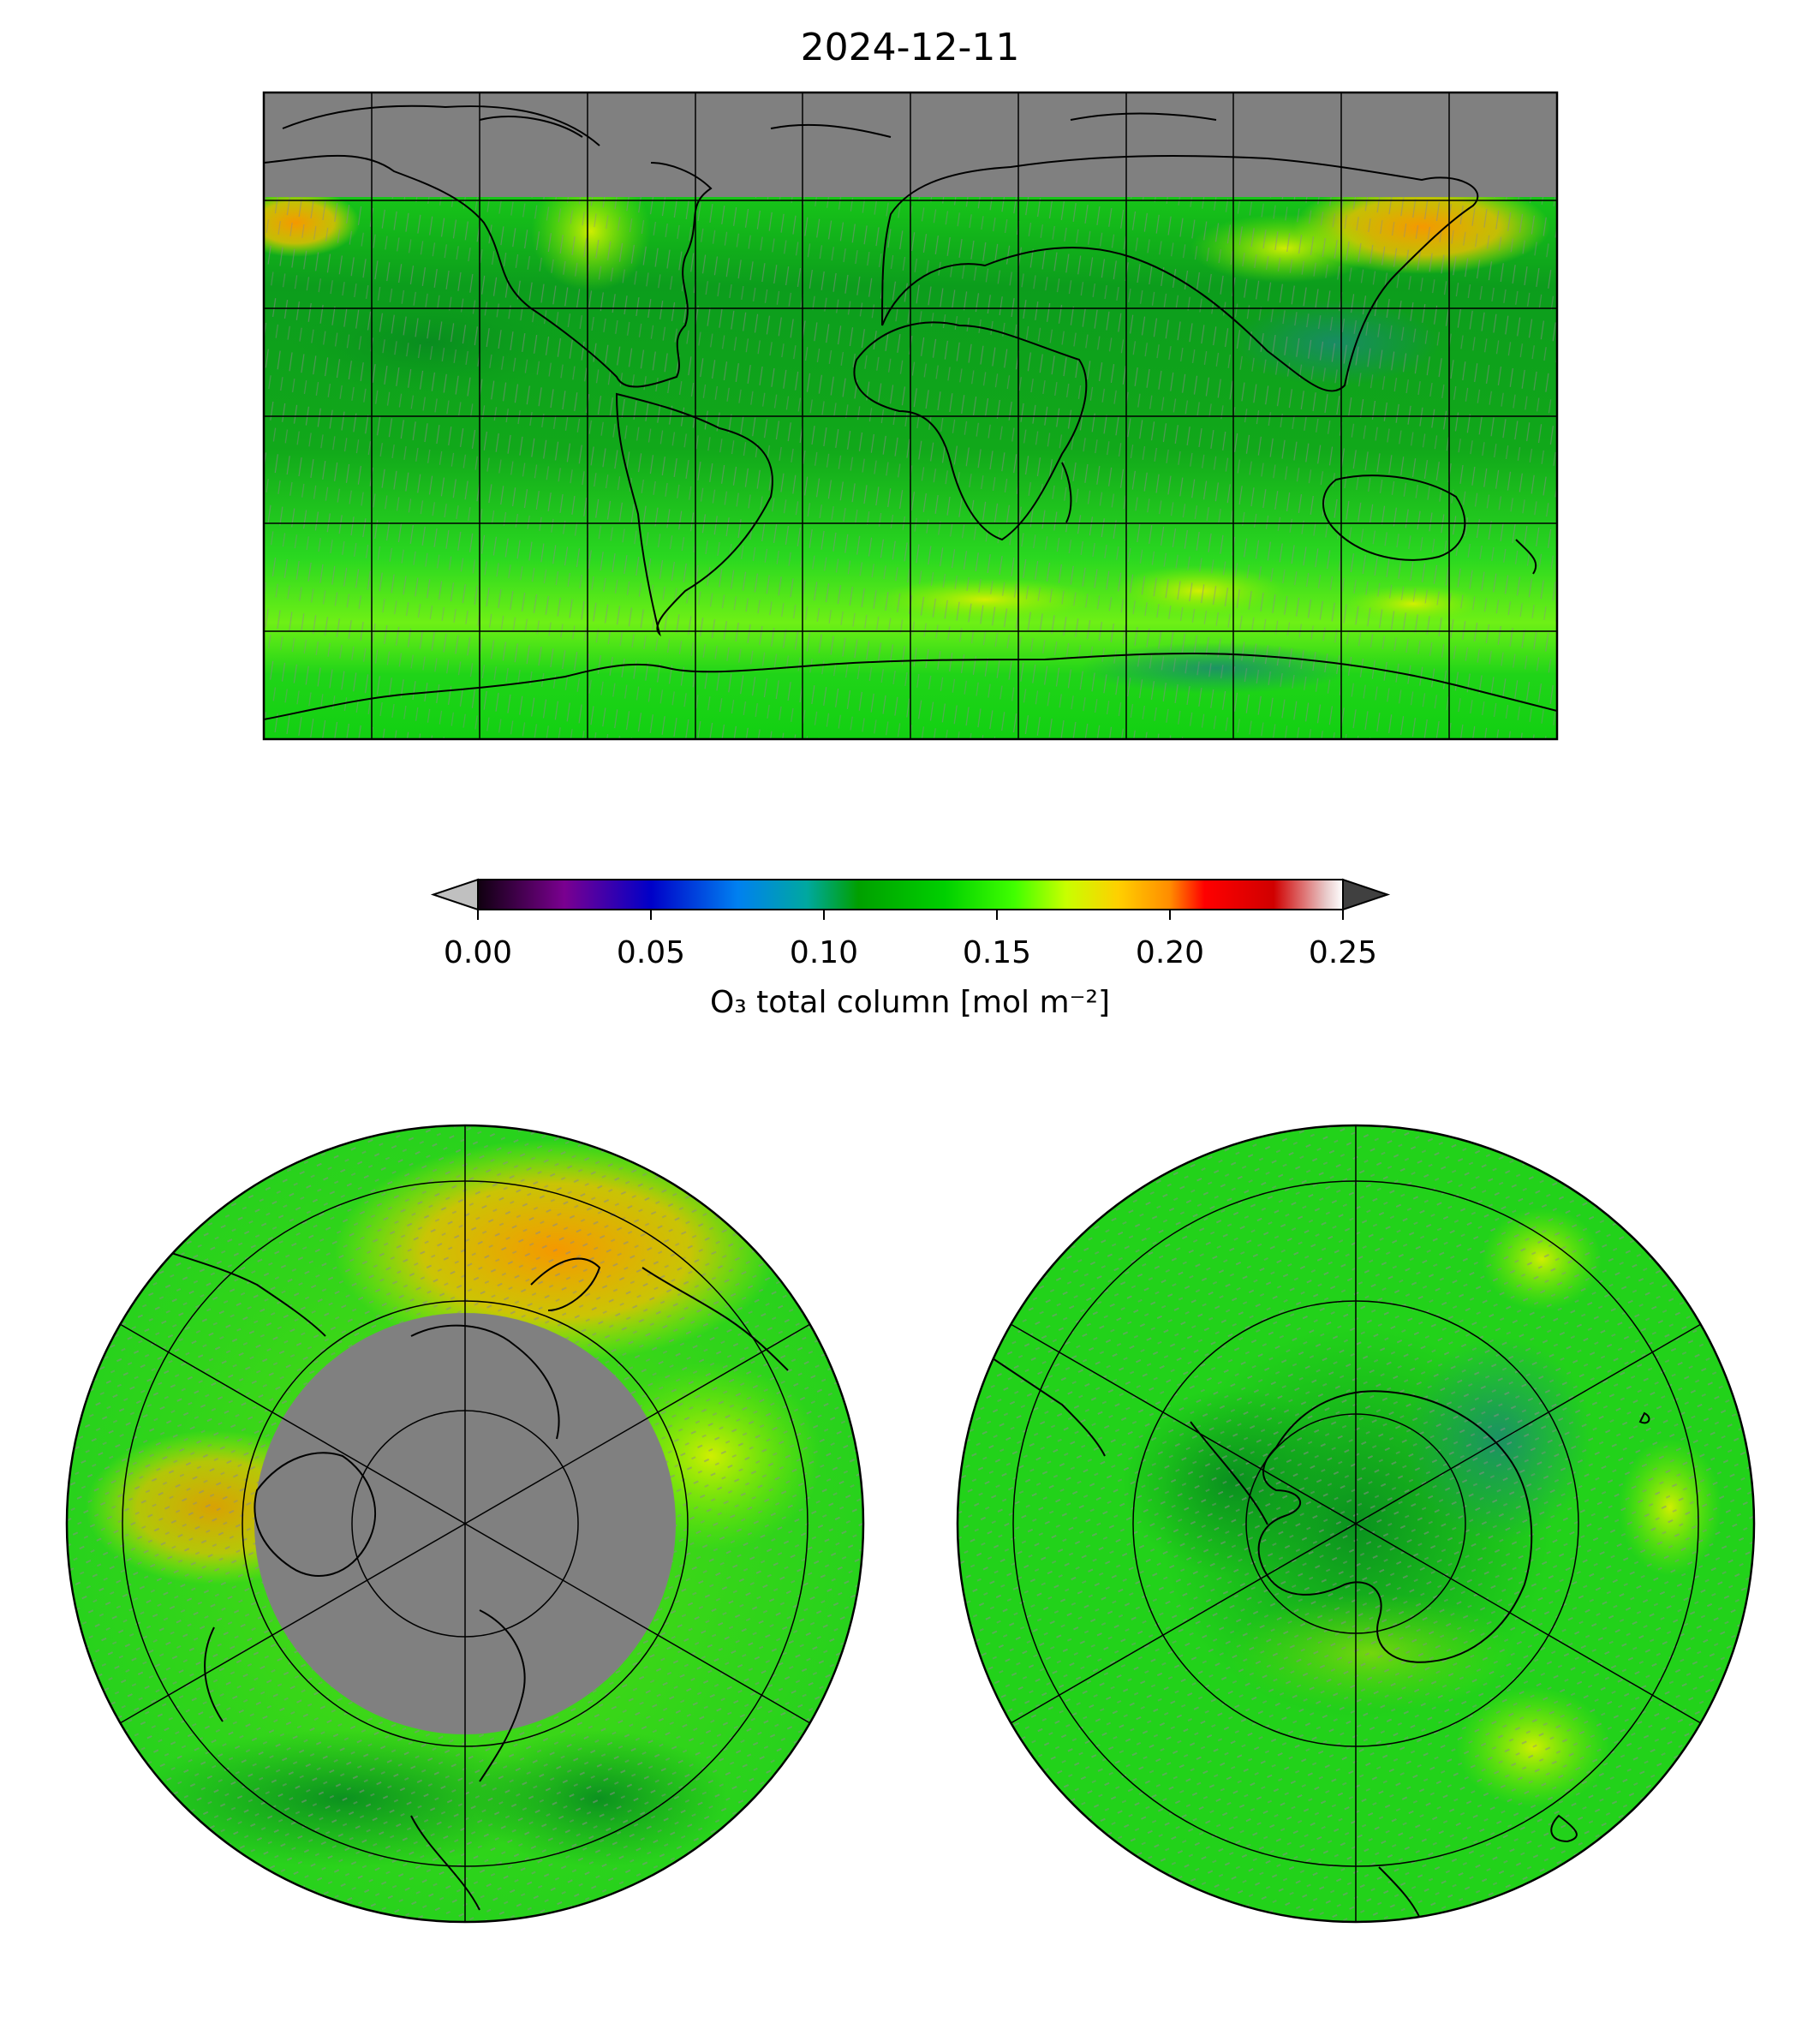  I want to click on colorbar-over-extension, so click(1367, 895).